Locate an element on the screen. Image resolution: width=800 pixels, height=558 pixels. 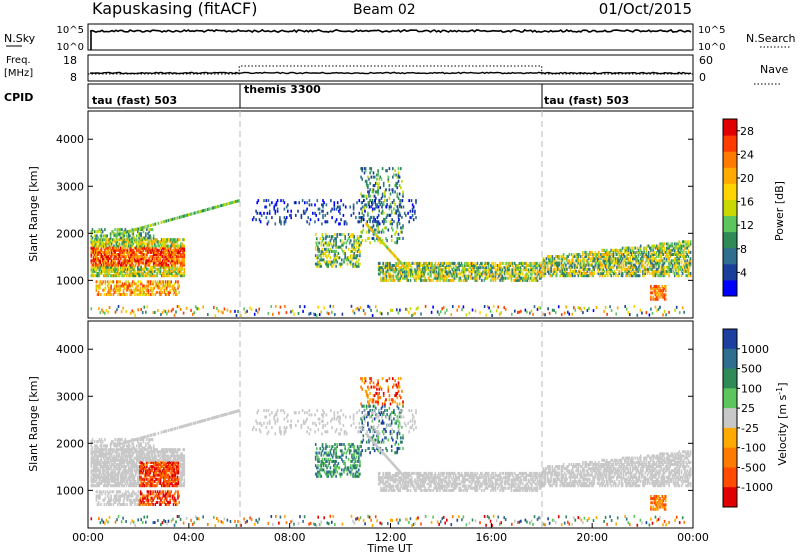
cpid-mode-2: themis 3300 is located at coordinates (282, 89).